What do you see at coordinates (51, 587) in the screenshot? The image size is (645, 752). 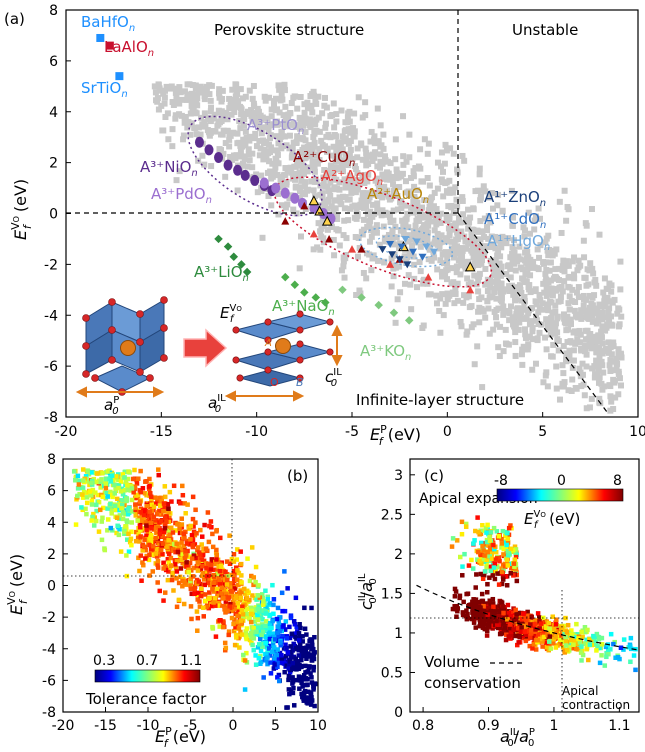 I see `y-tick-label-b: 0` at bounding box center [51, 587].